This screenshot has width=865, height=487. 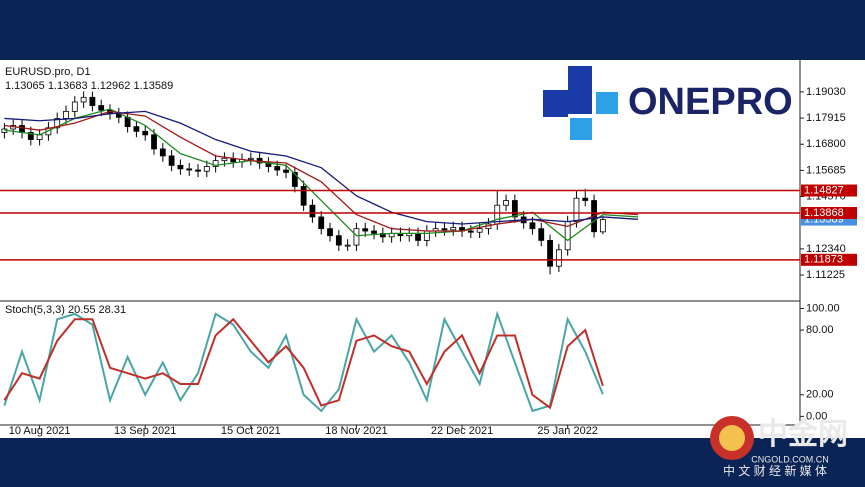 I want to click on x-tick-label: 22 Dec 2021, so click(x=462, y=431).